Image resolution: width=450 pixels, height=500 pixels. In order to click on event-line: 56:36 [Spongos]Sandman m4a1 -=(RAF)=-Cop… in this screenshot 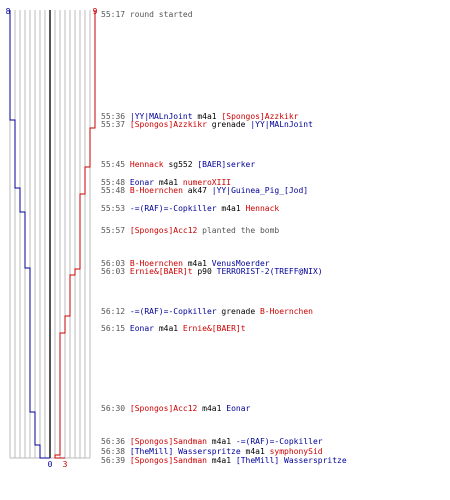, I will do `click(212, 441)`.